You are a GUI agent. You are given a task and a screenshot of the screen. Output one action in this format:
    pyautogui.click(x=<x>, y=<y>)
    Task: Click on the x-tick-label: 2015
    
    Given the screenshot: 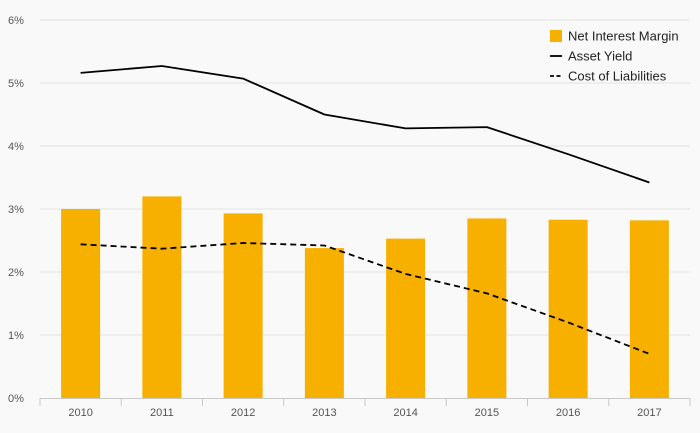 What is the action you would take?
    pyautogui.click(x=487, y=413)
    